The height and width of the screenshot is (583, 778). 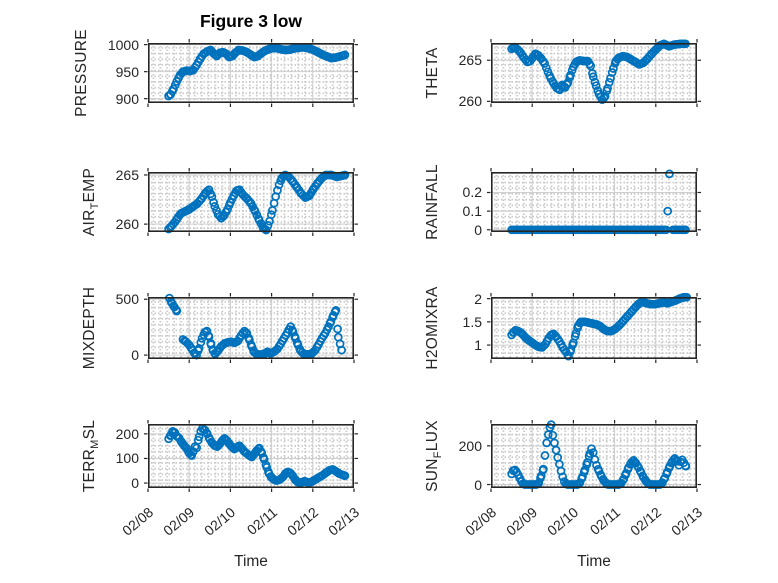 What do you see at coordinates (251, 561) in the screenshot?
I see `x-axis-label-left: Time` at bounding box center [251, 561].